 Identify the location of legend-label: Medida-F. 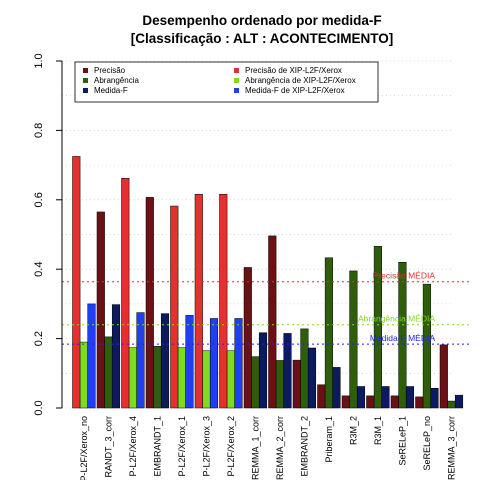
(111, 90).